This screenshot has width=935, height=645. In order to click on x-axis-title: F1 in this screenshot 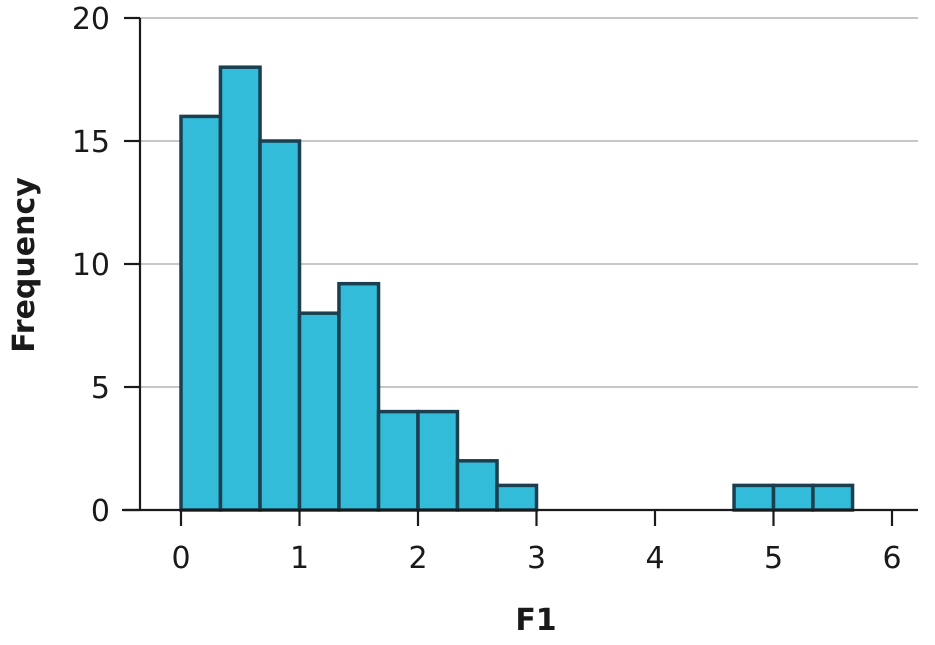, I will do `click(535, 620)`.